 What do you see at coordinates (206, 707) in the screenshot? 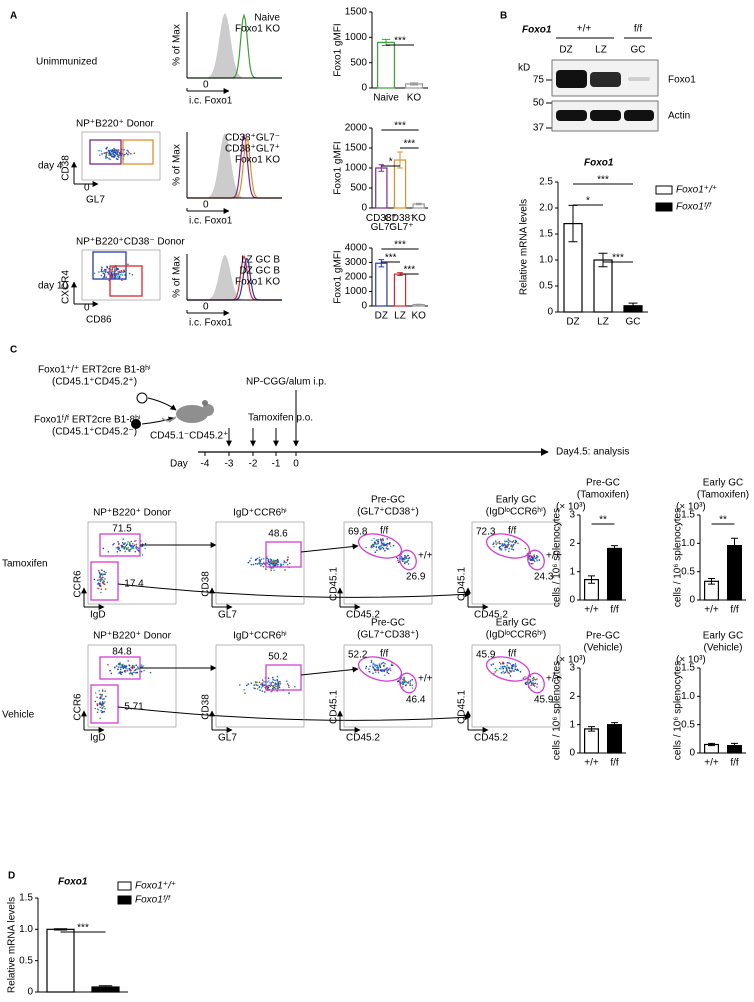
I see `axis-label: CD38` at bounding box center [206, 707].